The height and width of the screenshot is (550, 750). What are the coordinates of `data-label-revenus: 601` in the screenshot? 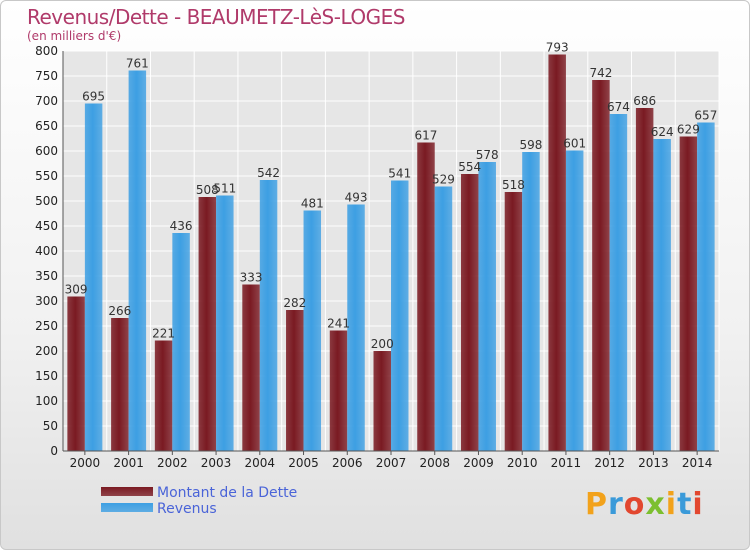 It's located at (574, 144).